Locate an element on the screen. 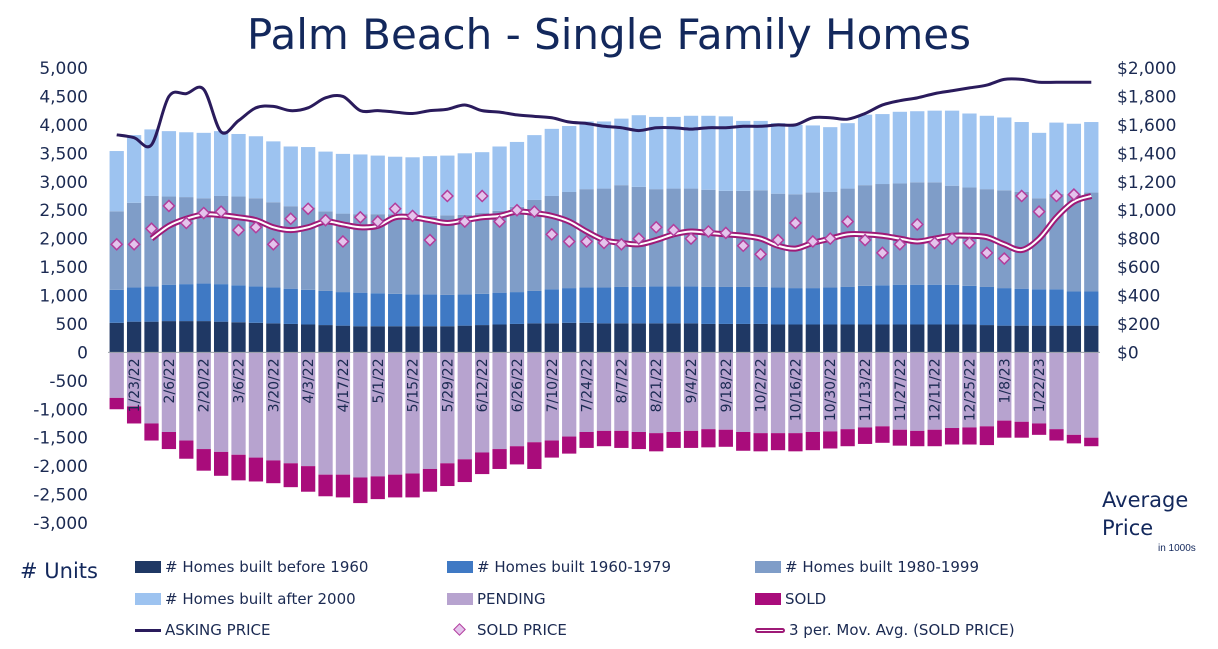 The height and width of the screenshot is (649, 1218). x-tick-label: 12/11/22 is located at coordinates (936, 389).